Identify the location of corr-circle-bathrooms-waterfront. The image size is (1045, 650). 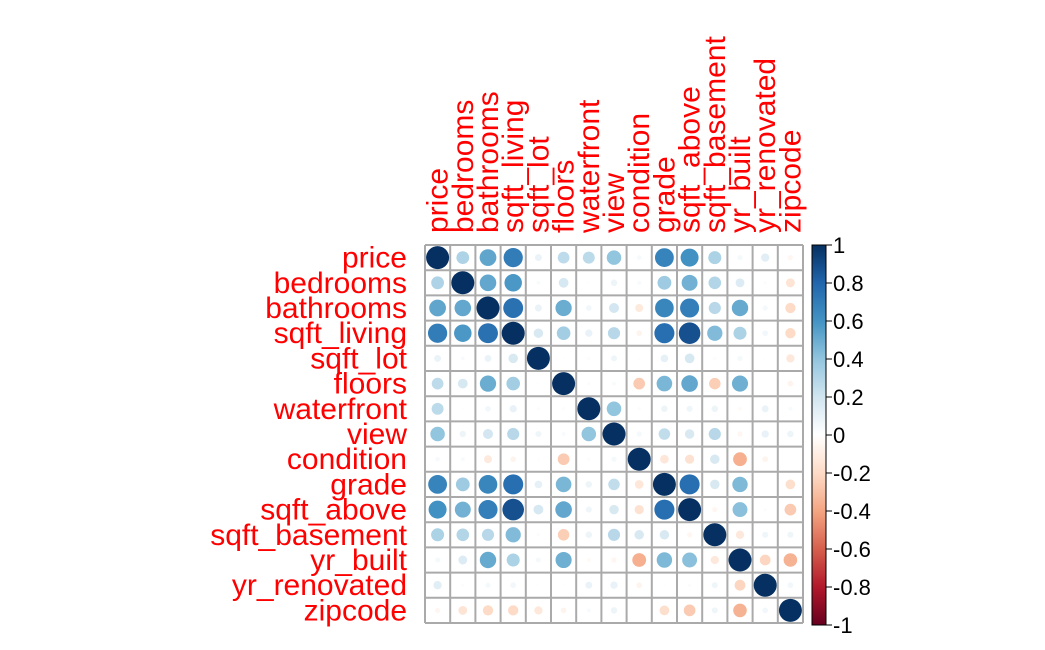
(588, 308).